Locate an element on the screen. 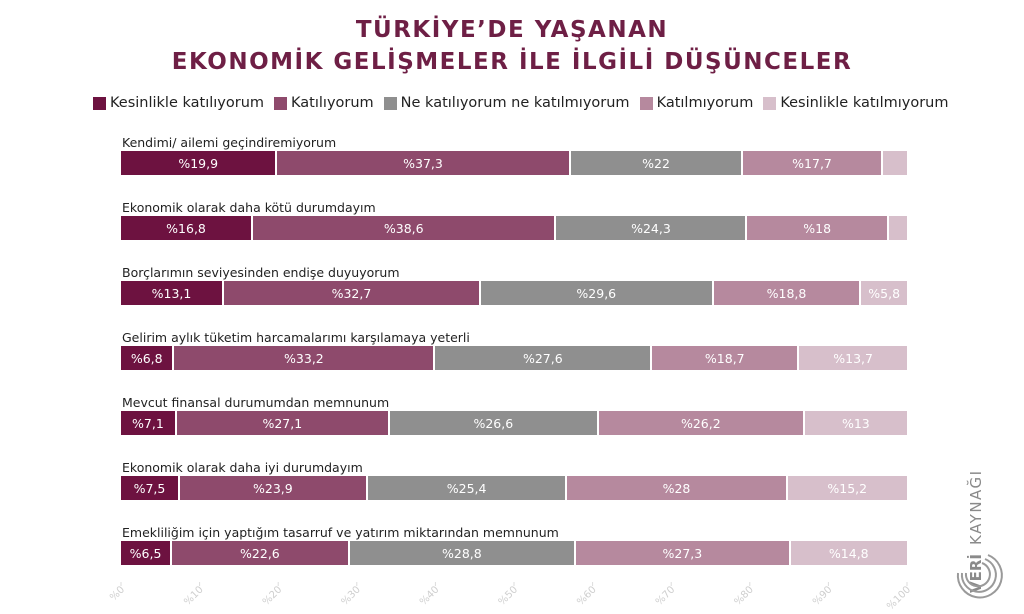  bar-segment: %15,2 is located at coordinates (847, 488).